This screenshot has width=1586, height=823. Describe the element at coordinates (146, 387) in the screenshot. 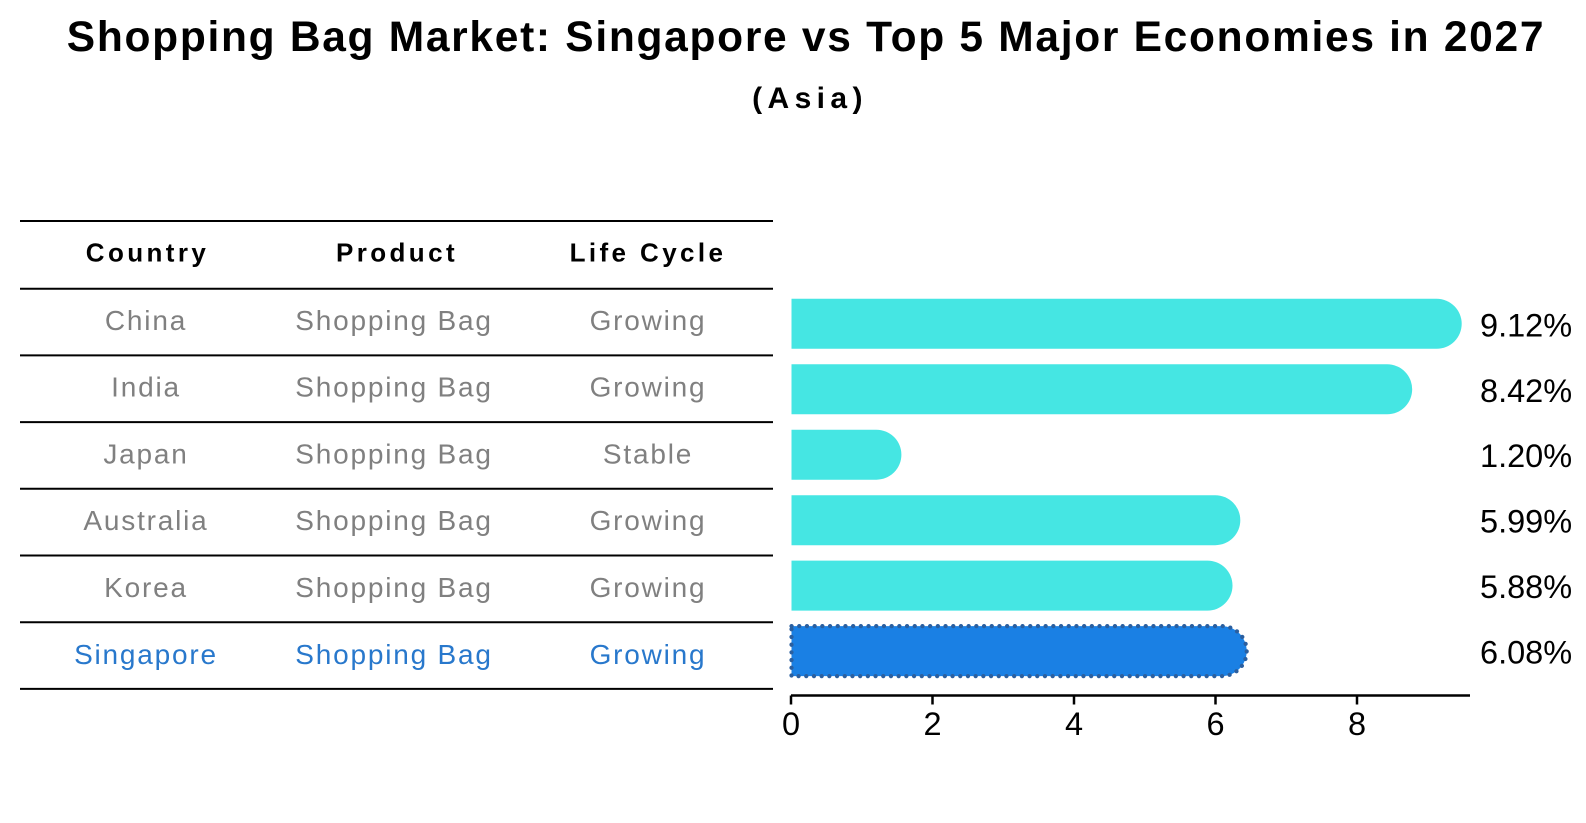

I see `svg-text: India` at that location.